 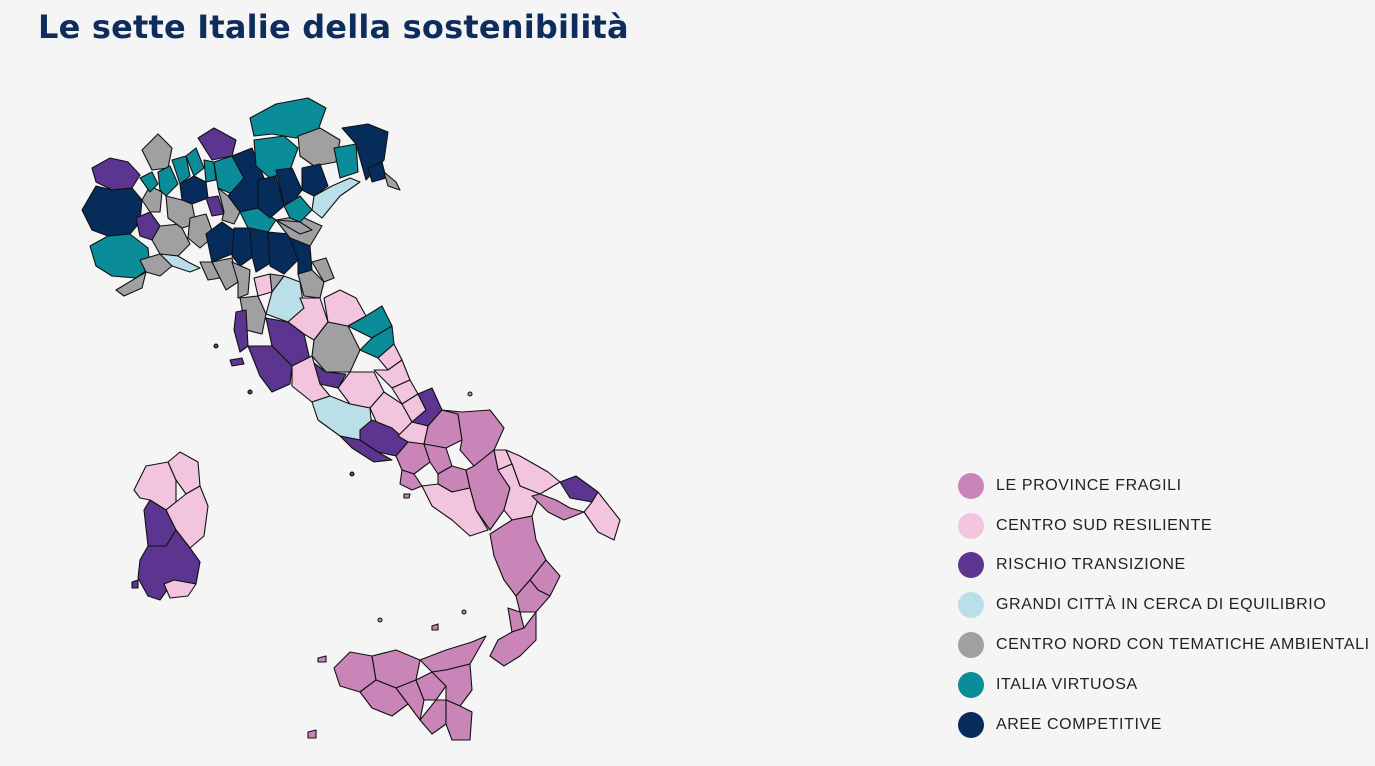 I want to click on province-ascoli, so click(x=392, y=374).